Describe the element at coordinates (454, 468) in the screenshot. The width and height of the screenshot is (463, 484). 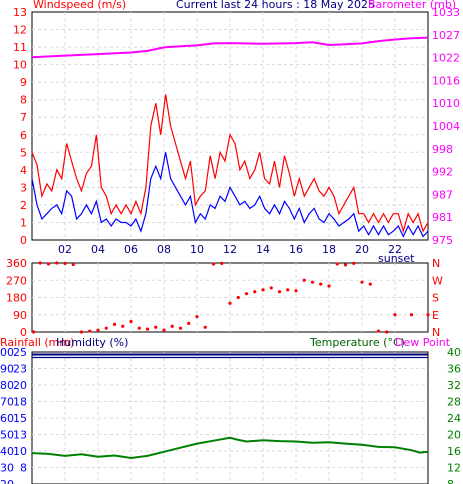
I see `temperature-tick-label: 12` at that location.